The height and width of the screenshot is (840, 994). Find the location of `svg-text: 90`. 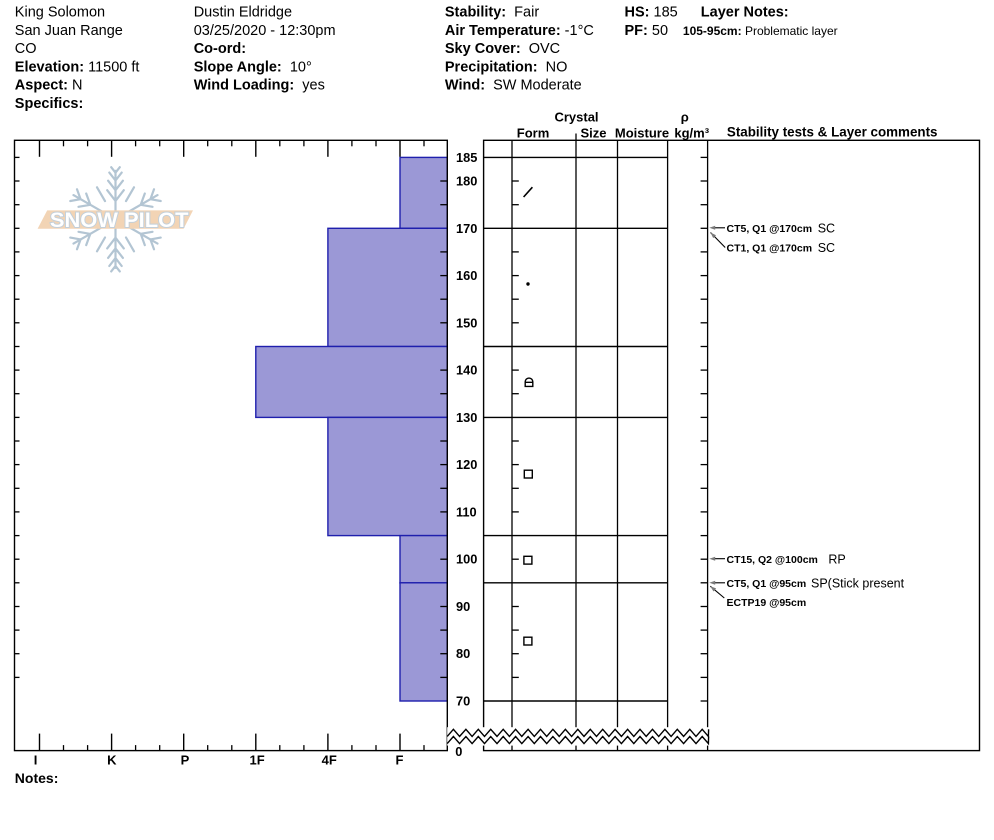

svg-text: 90 is located at coordinates (463, 606).